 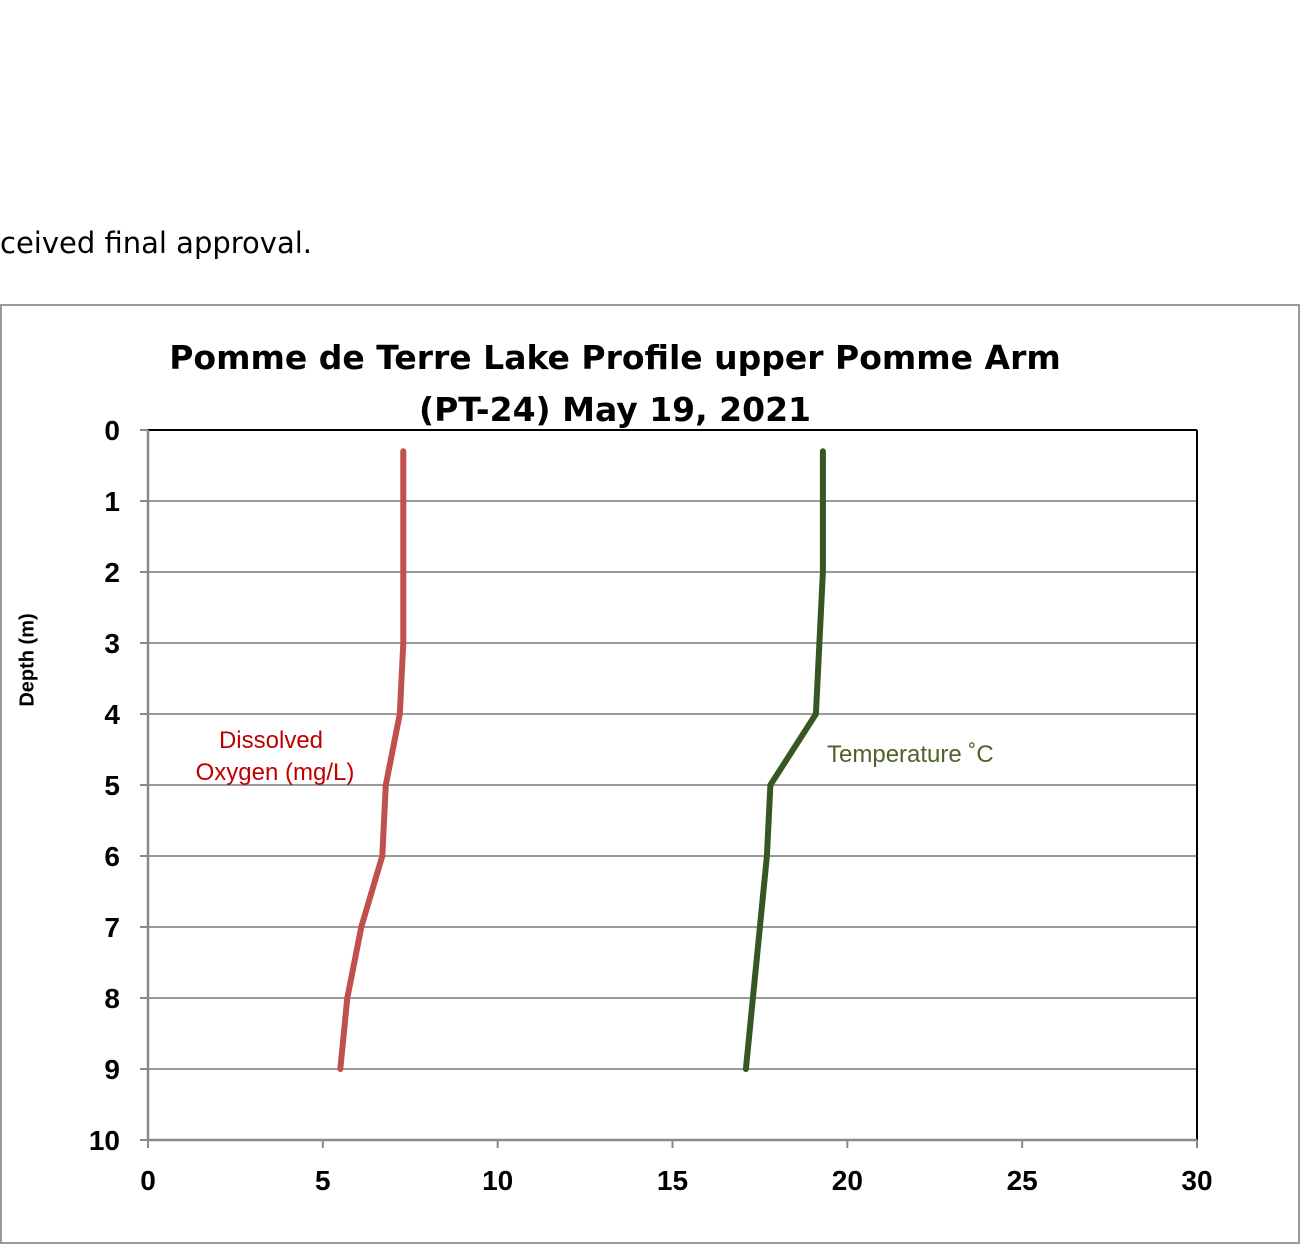 I want to click on chart-title-line2: (PT-24) May 19, 2021, so click(x=614, y=409).